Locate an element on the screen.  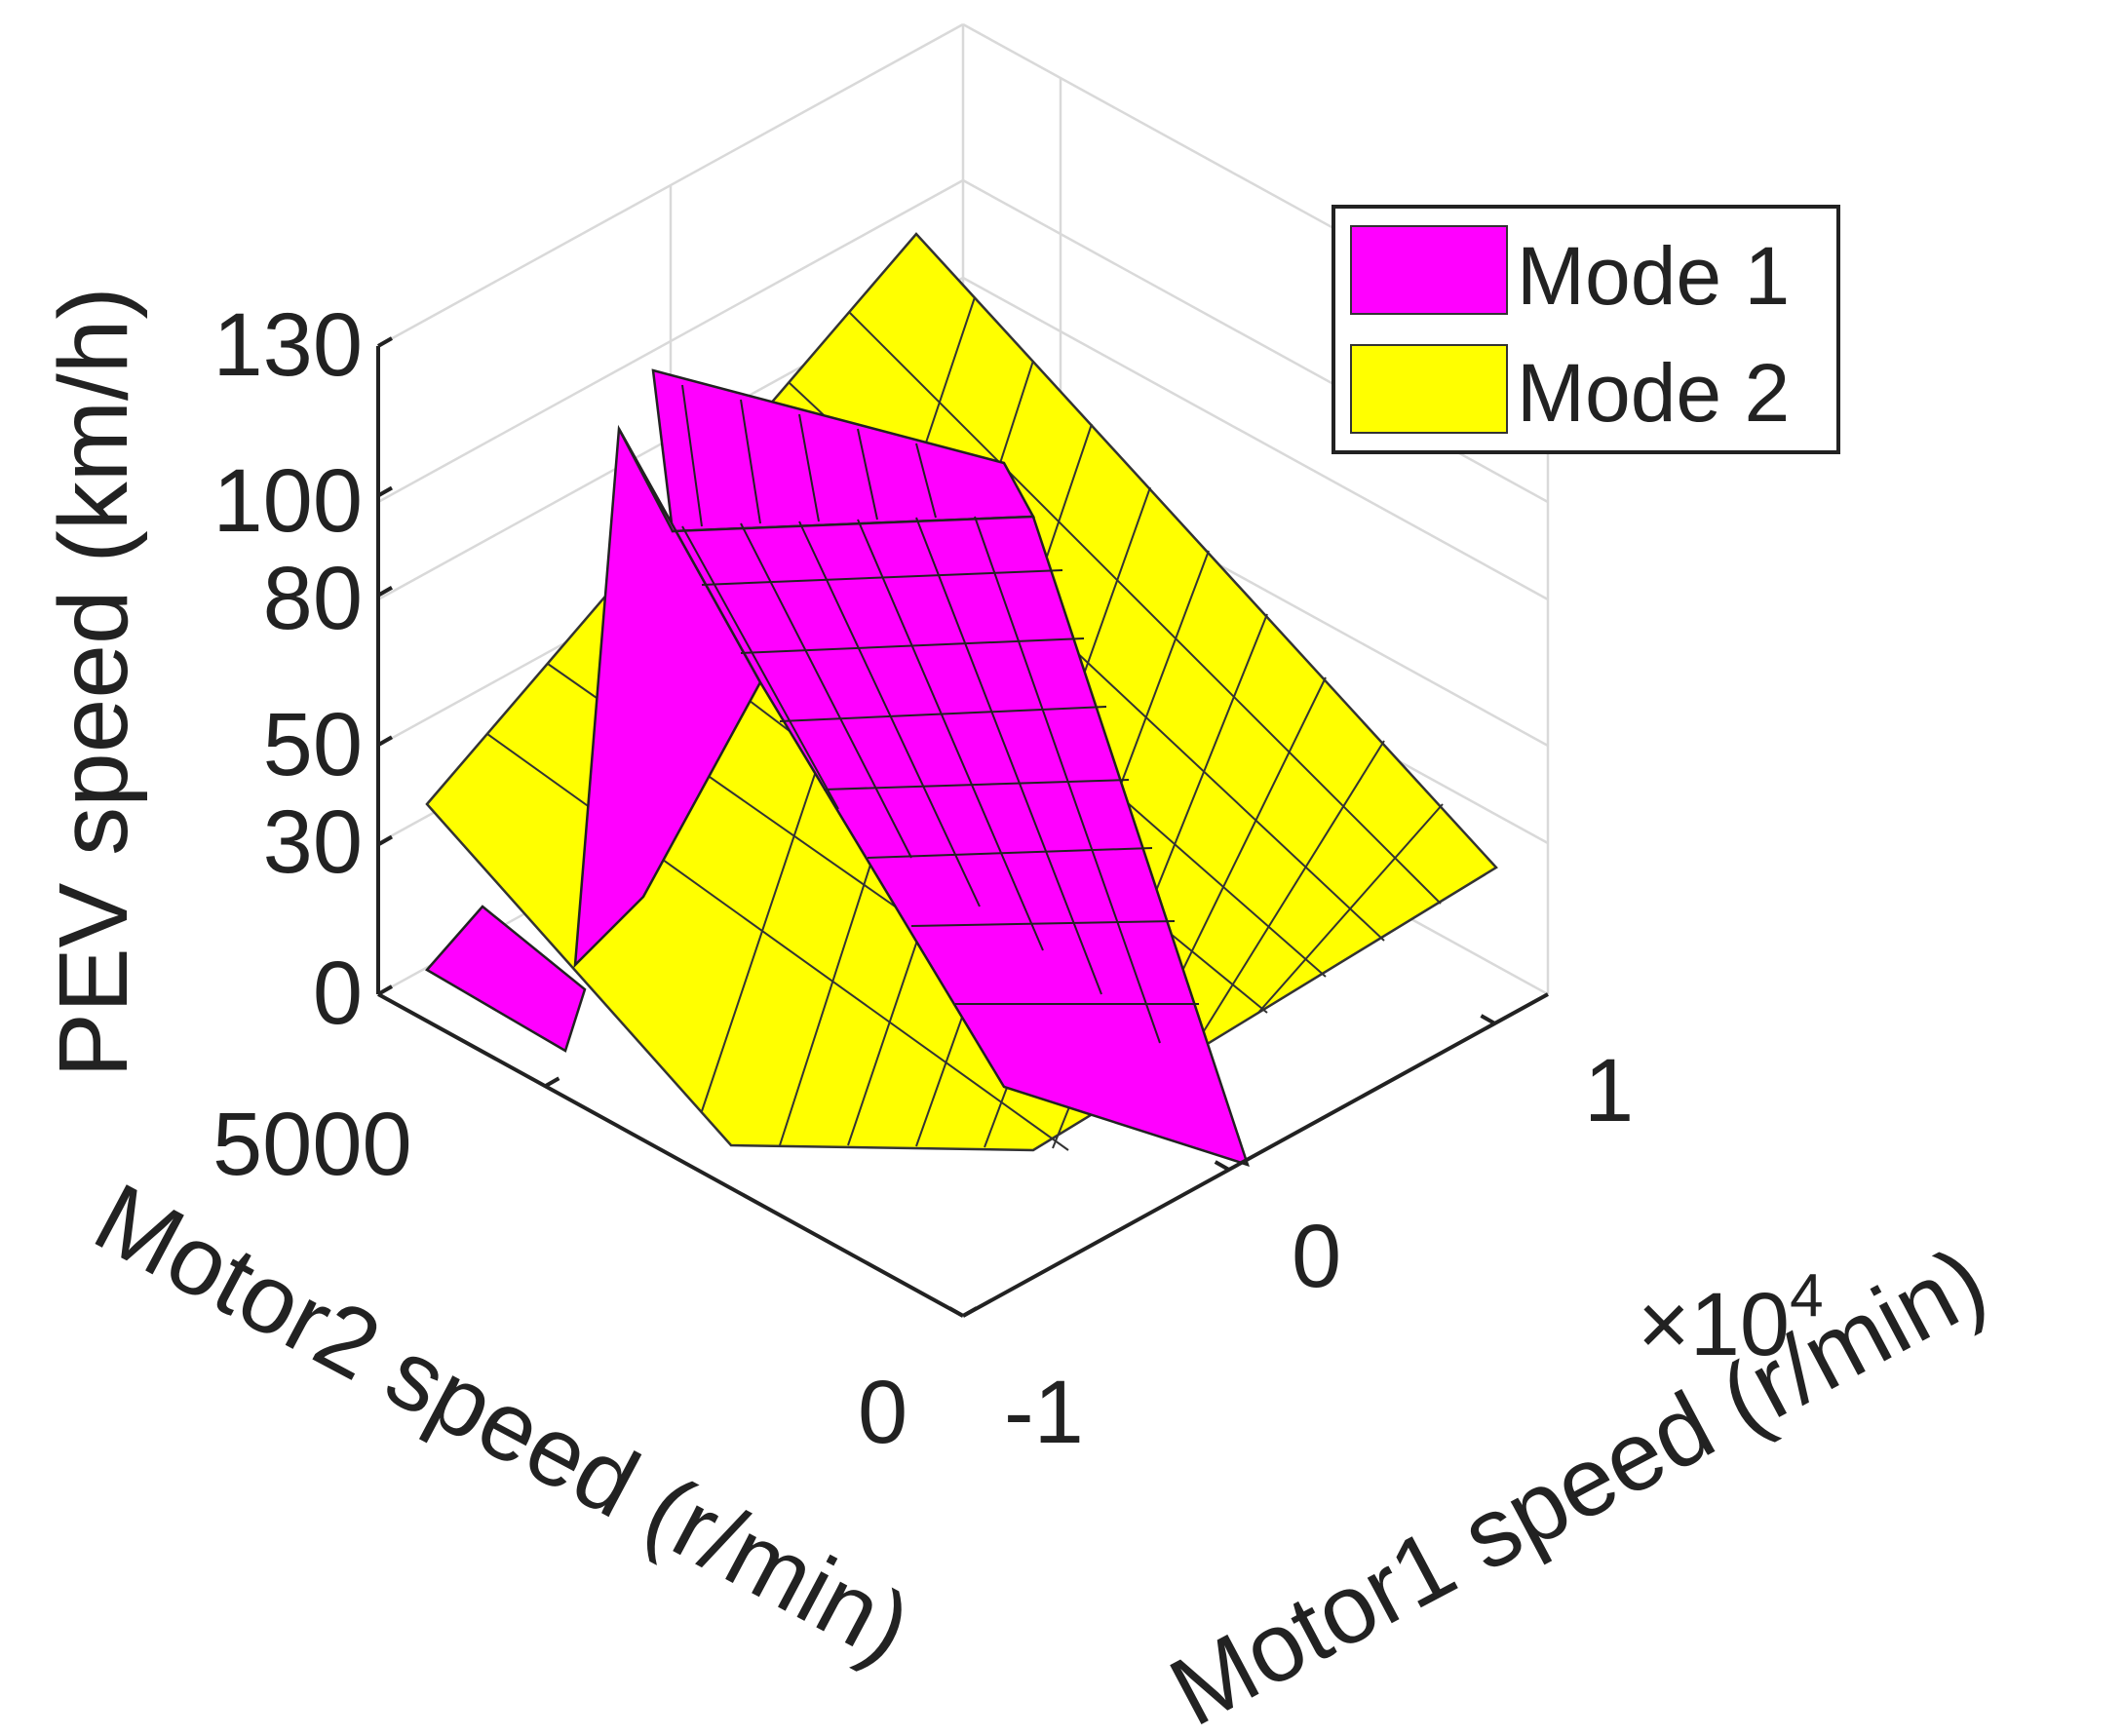
mode1-mesh is located at coordinates (940, 714).